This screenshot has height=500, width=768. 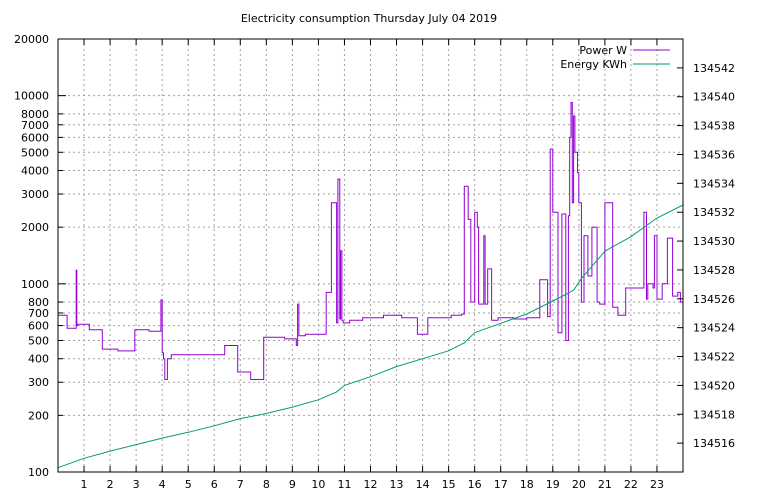 I want to click on y-right-tick-label: 134532, so click(x=714, y=212).